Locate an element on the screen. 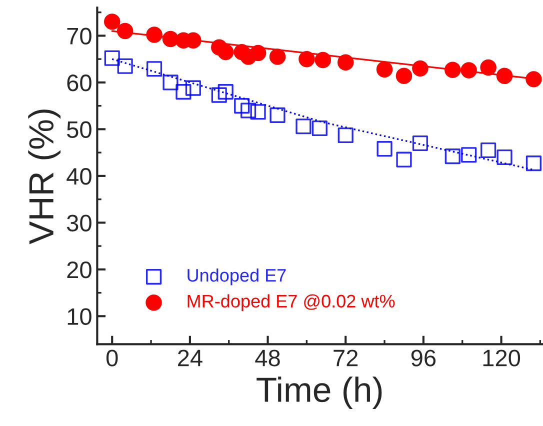 The height and width of the screenshot is (426, 543). y-tick-label: 70 is located at coordinates (79, 36).